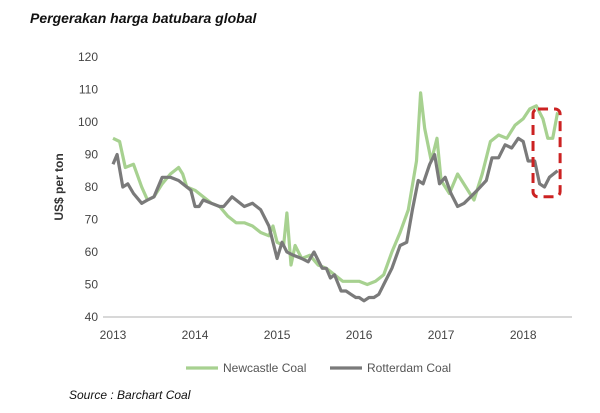 The image size is (600, 413). Describe the element at coordinates (92, 220) in the screenshot. I see `y-tick-label: 70` at that location.